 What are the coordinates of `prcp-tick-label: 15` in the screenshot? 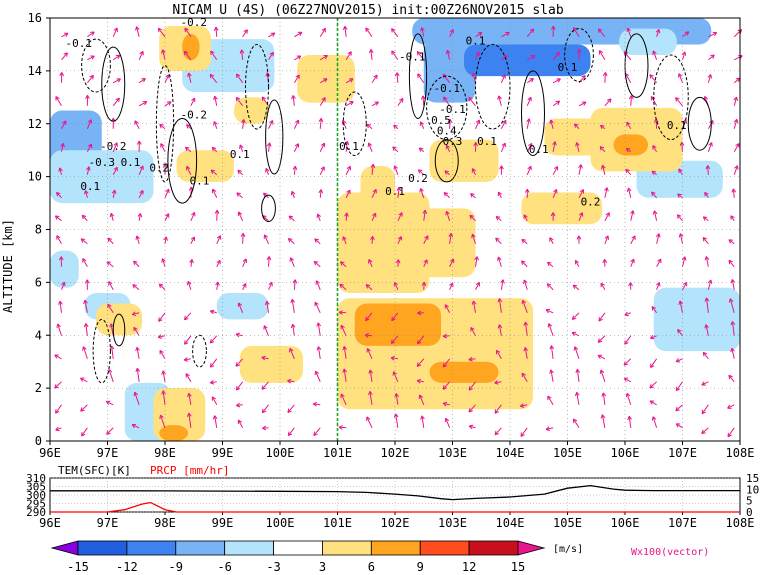 It's located at (752, 478).